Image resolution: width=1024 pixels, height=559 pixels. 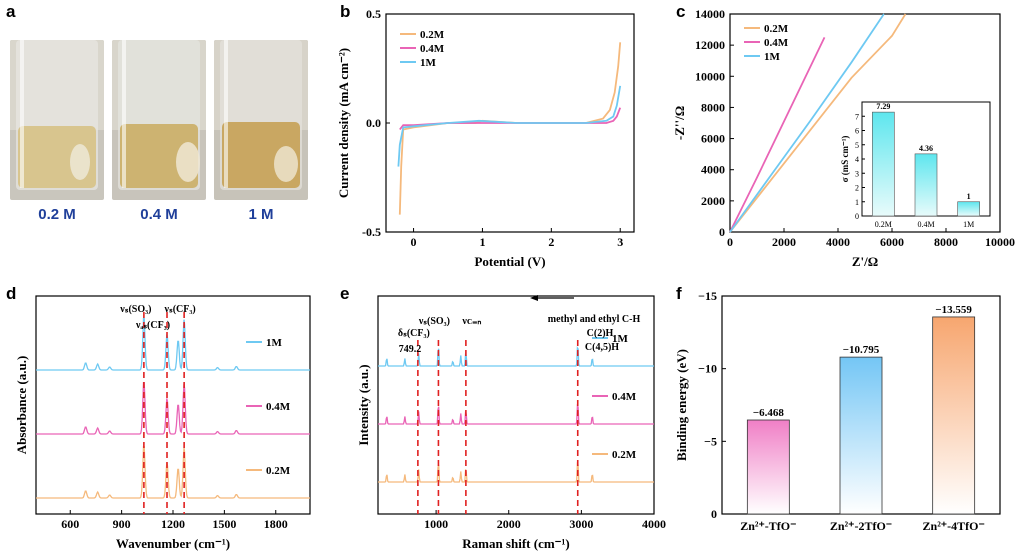 I want to click on chart-e-legend-label: 0.2M, so click(x=624, y=455).